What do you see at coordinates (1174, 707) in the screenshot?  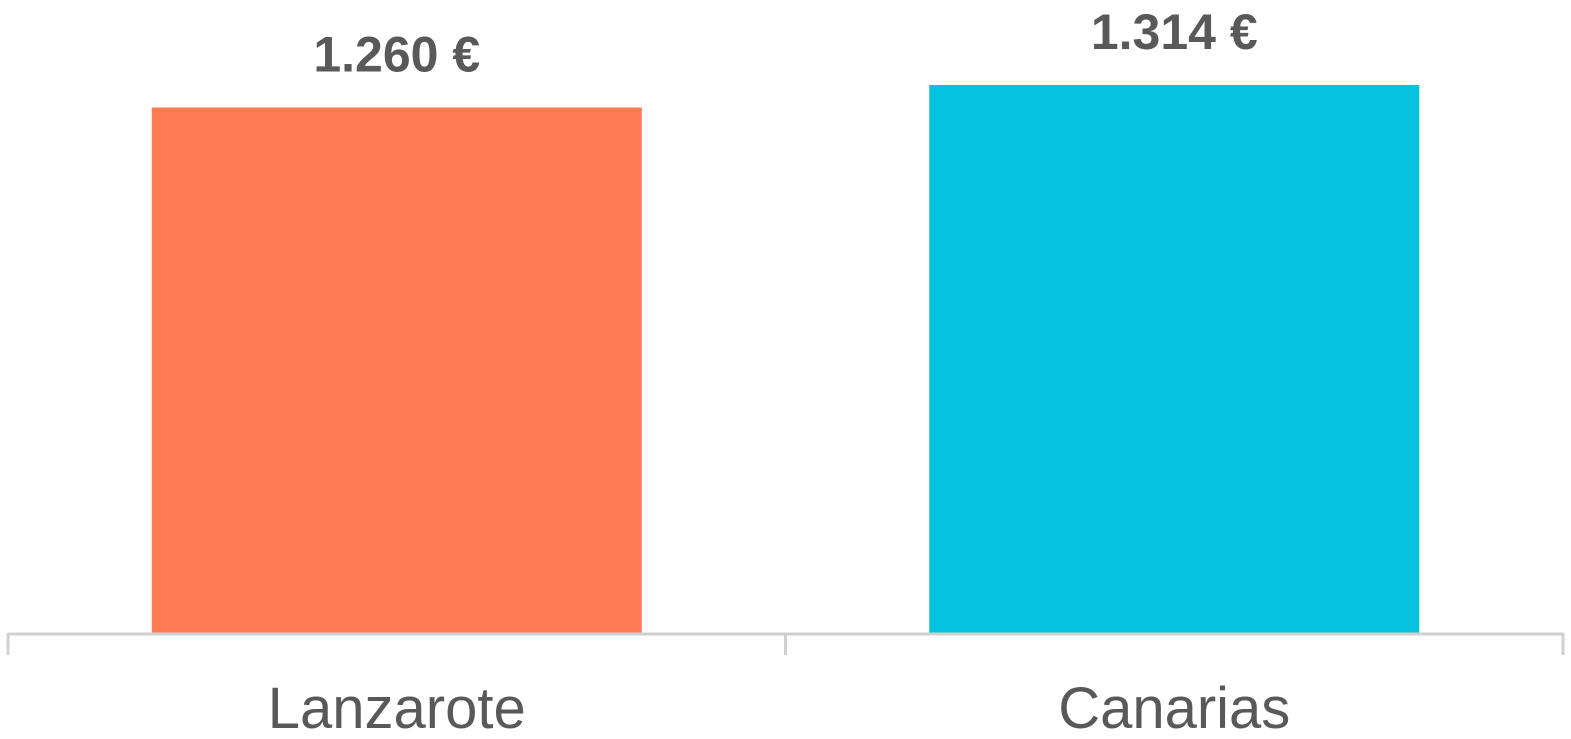 I see `x-tick-label: Canarias` at bounding box center [1174, 707].